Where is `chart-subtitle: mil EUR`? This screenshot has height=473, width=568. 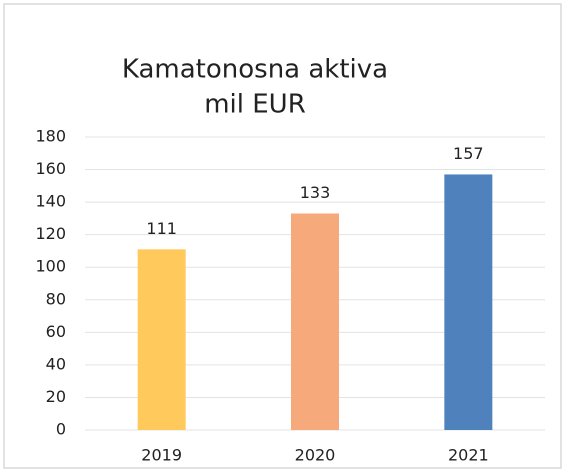 chart-subtitle: mil EUR is located at coordinates (255, 105).